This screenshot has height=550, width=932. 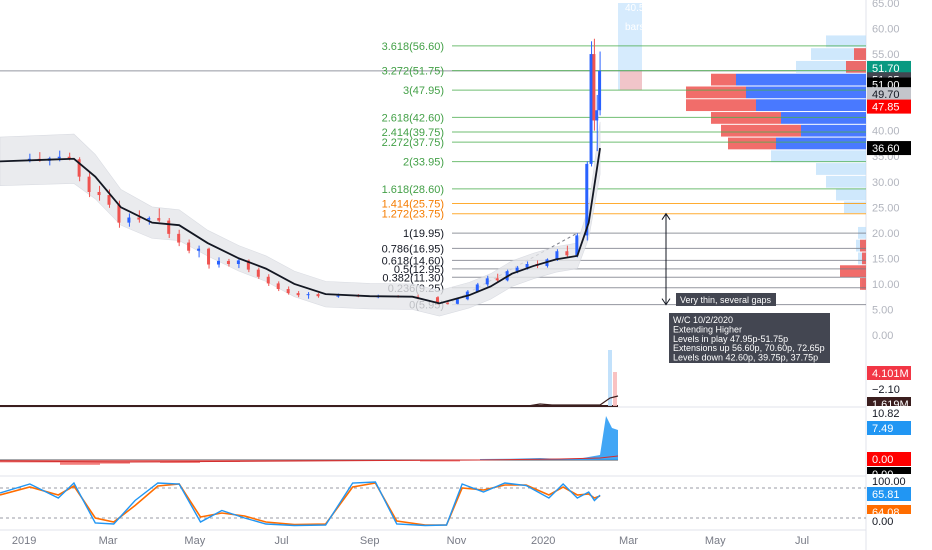 What do you see at coordinates (703, 320) in the screenshot?
I see `comment-line: W/C 10/2/2020` at bounding box center [703, 320].